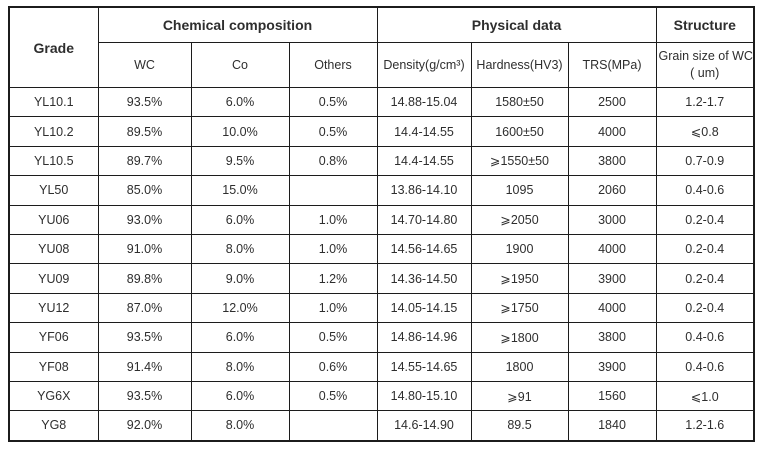 The width and height of the screenshot is (762, 453). What do you see at coordinates (519, 102) in the screenshot?
I see `value-cell: 1580±50` at bounding box center [519, 102].